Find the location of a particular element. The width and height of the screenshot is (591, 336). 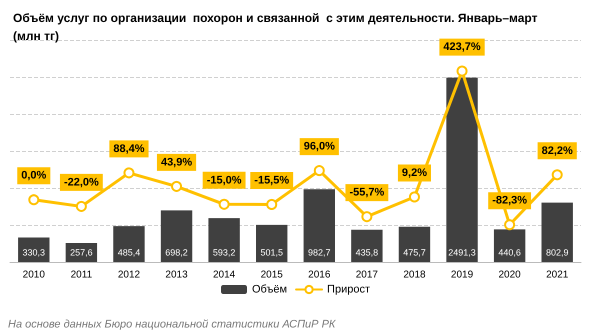

x-tick-label: 2020 is located at coordinates (510, 275).